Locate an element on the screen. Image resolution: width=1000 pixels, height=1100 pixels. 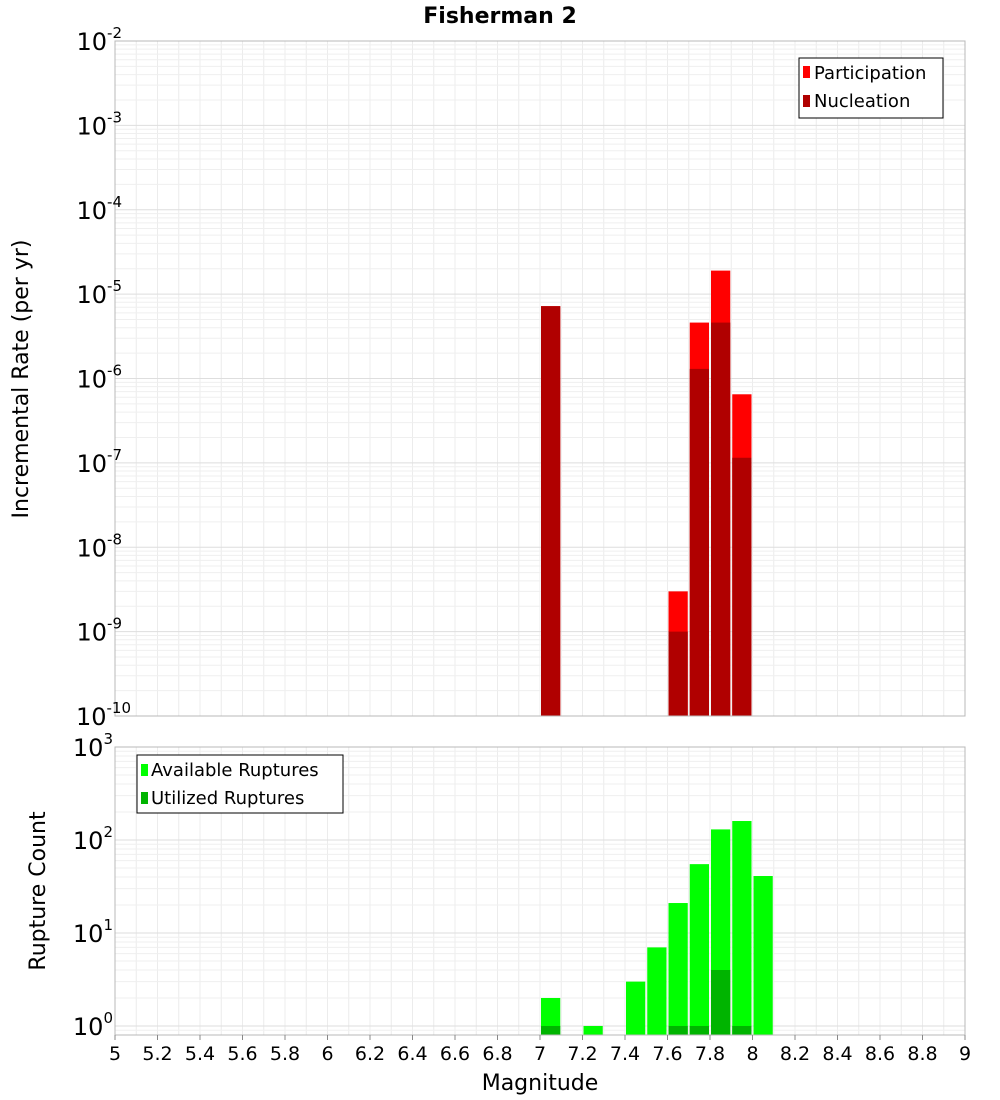
top-y-tick-label: 10⁻² is located at coordinates (99, 40).